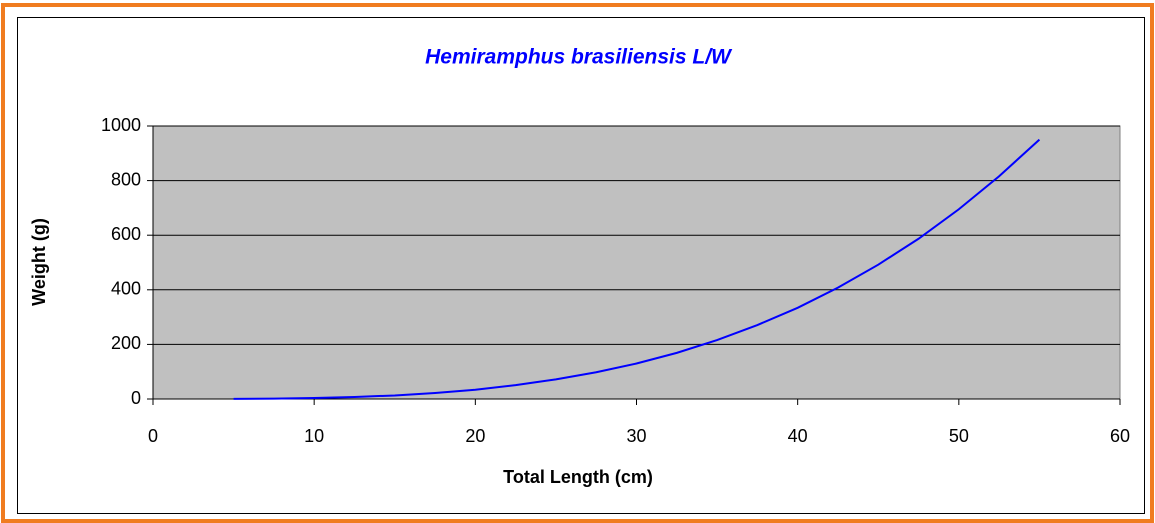 This screenshot has height=523, width=1155. I want to click on x-tick-label: 30, so click(636, 436).